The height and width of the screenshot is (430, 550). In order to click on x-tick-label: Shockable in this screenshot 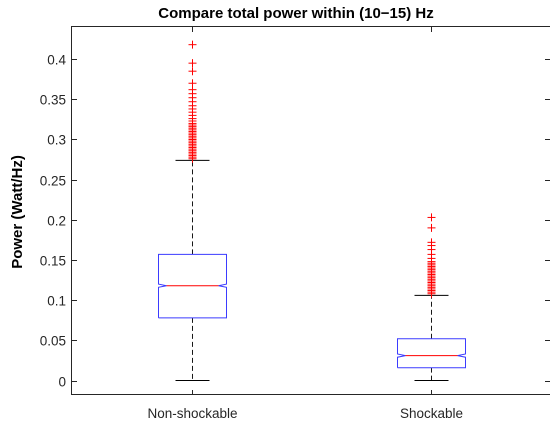, I will do `click(431, 413)`.